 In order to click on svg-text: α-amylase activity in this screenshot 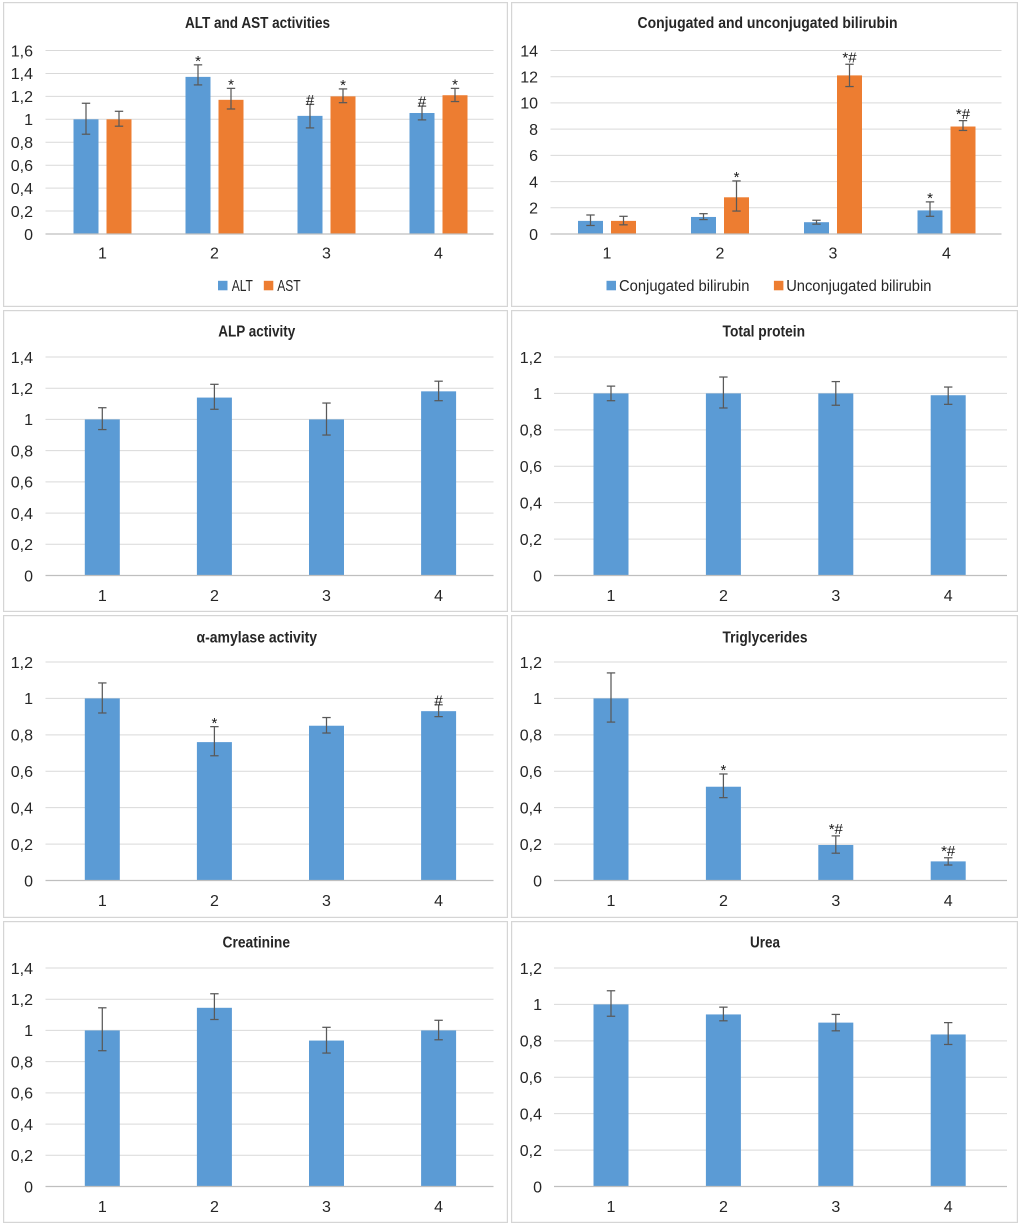, I will do `click(257, 637)`.